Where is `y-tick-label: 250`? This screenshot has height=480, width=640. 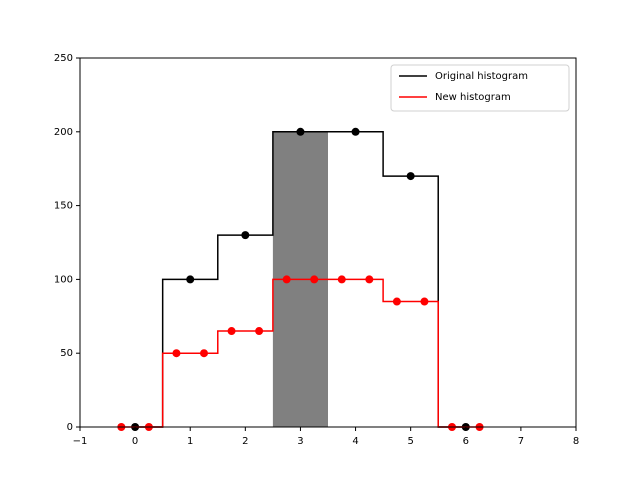
y-tick-label: 250 is located at coordinates (63, 58).